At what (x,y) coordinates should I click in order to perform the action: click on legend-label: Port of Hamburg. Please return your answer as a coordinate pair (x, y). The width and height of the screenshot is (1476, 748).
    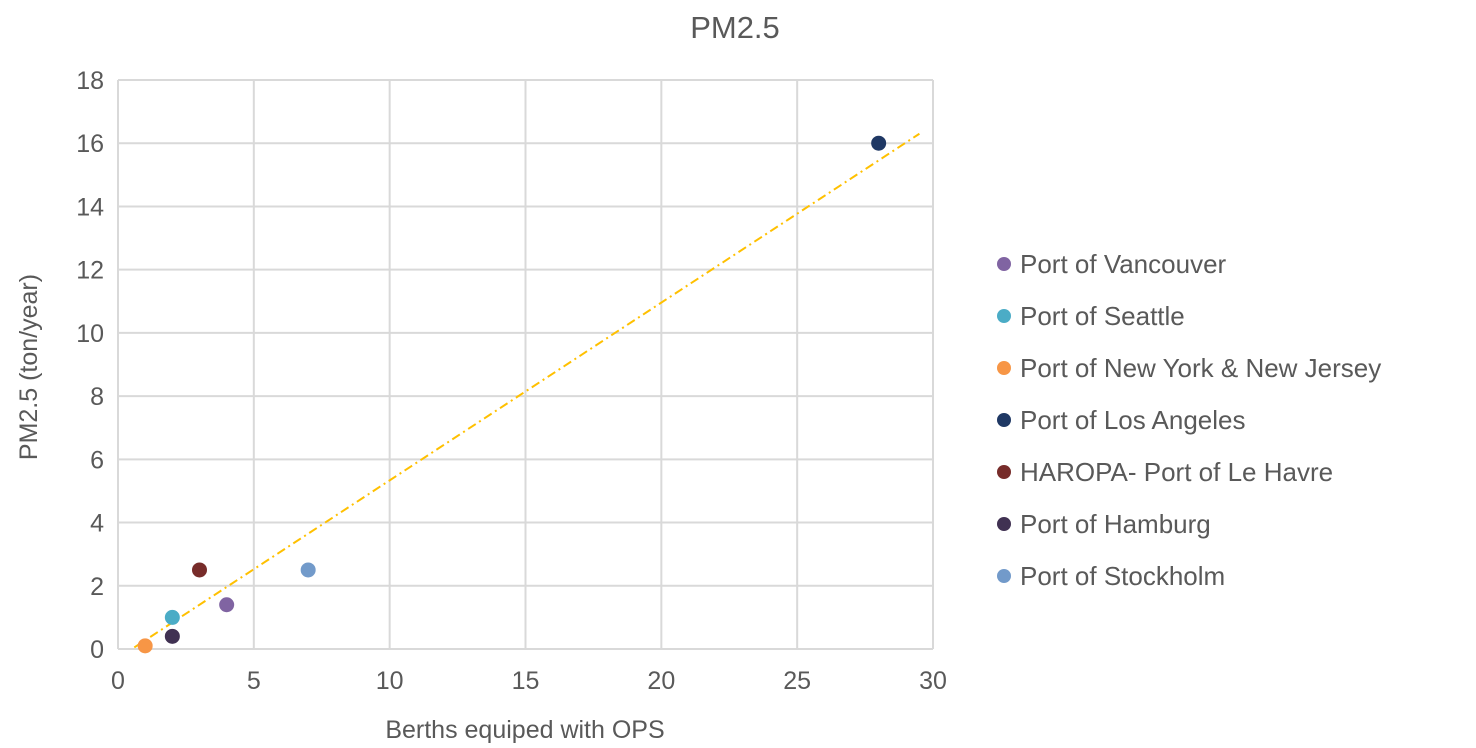
    Looking at the image, I should click on (1115, 524).